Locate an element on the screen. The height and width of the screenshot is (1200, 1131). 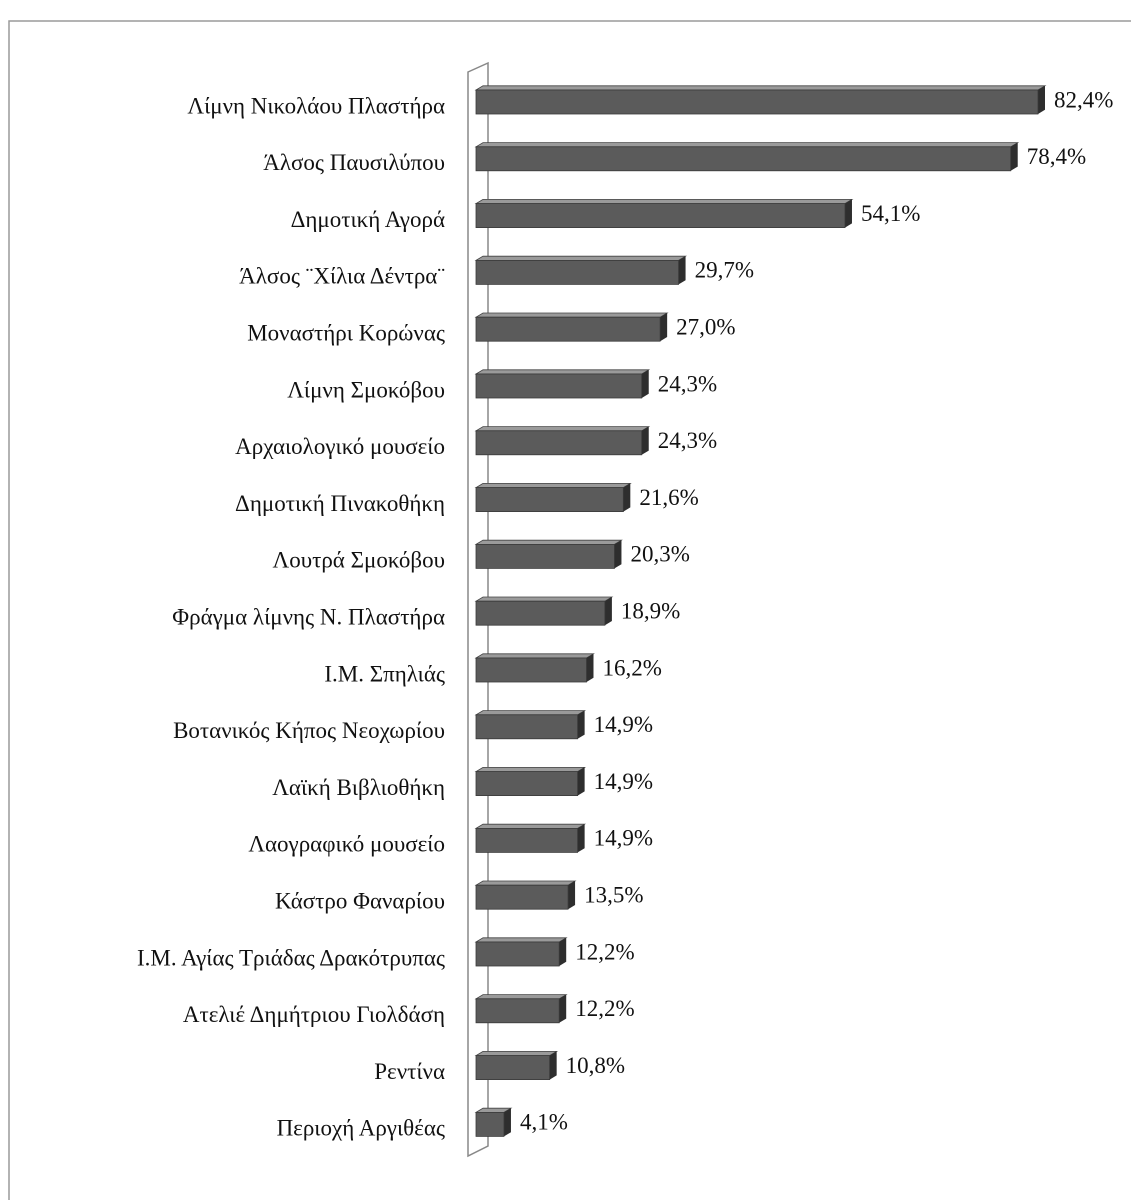
category-label: Κάστρο Φαναρίου is located at coordinates (360, 900).